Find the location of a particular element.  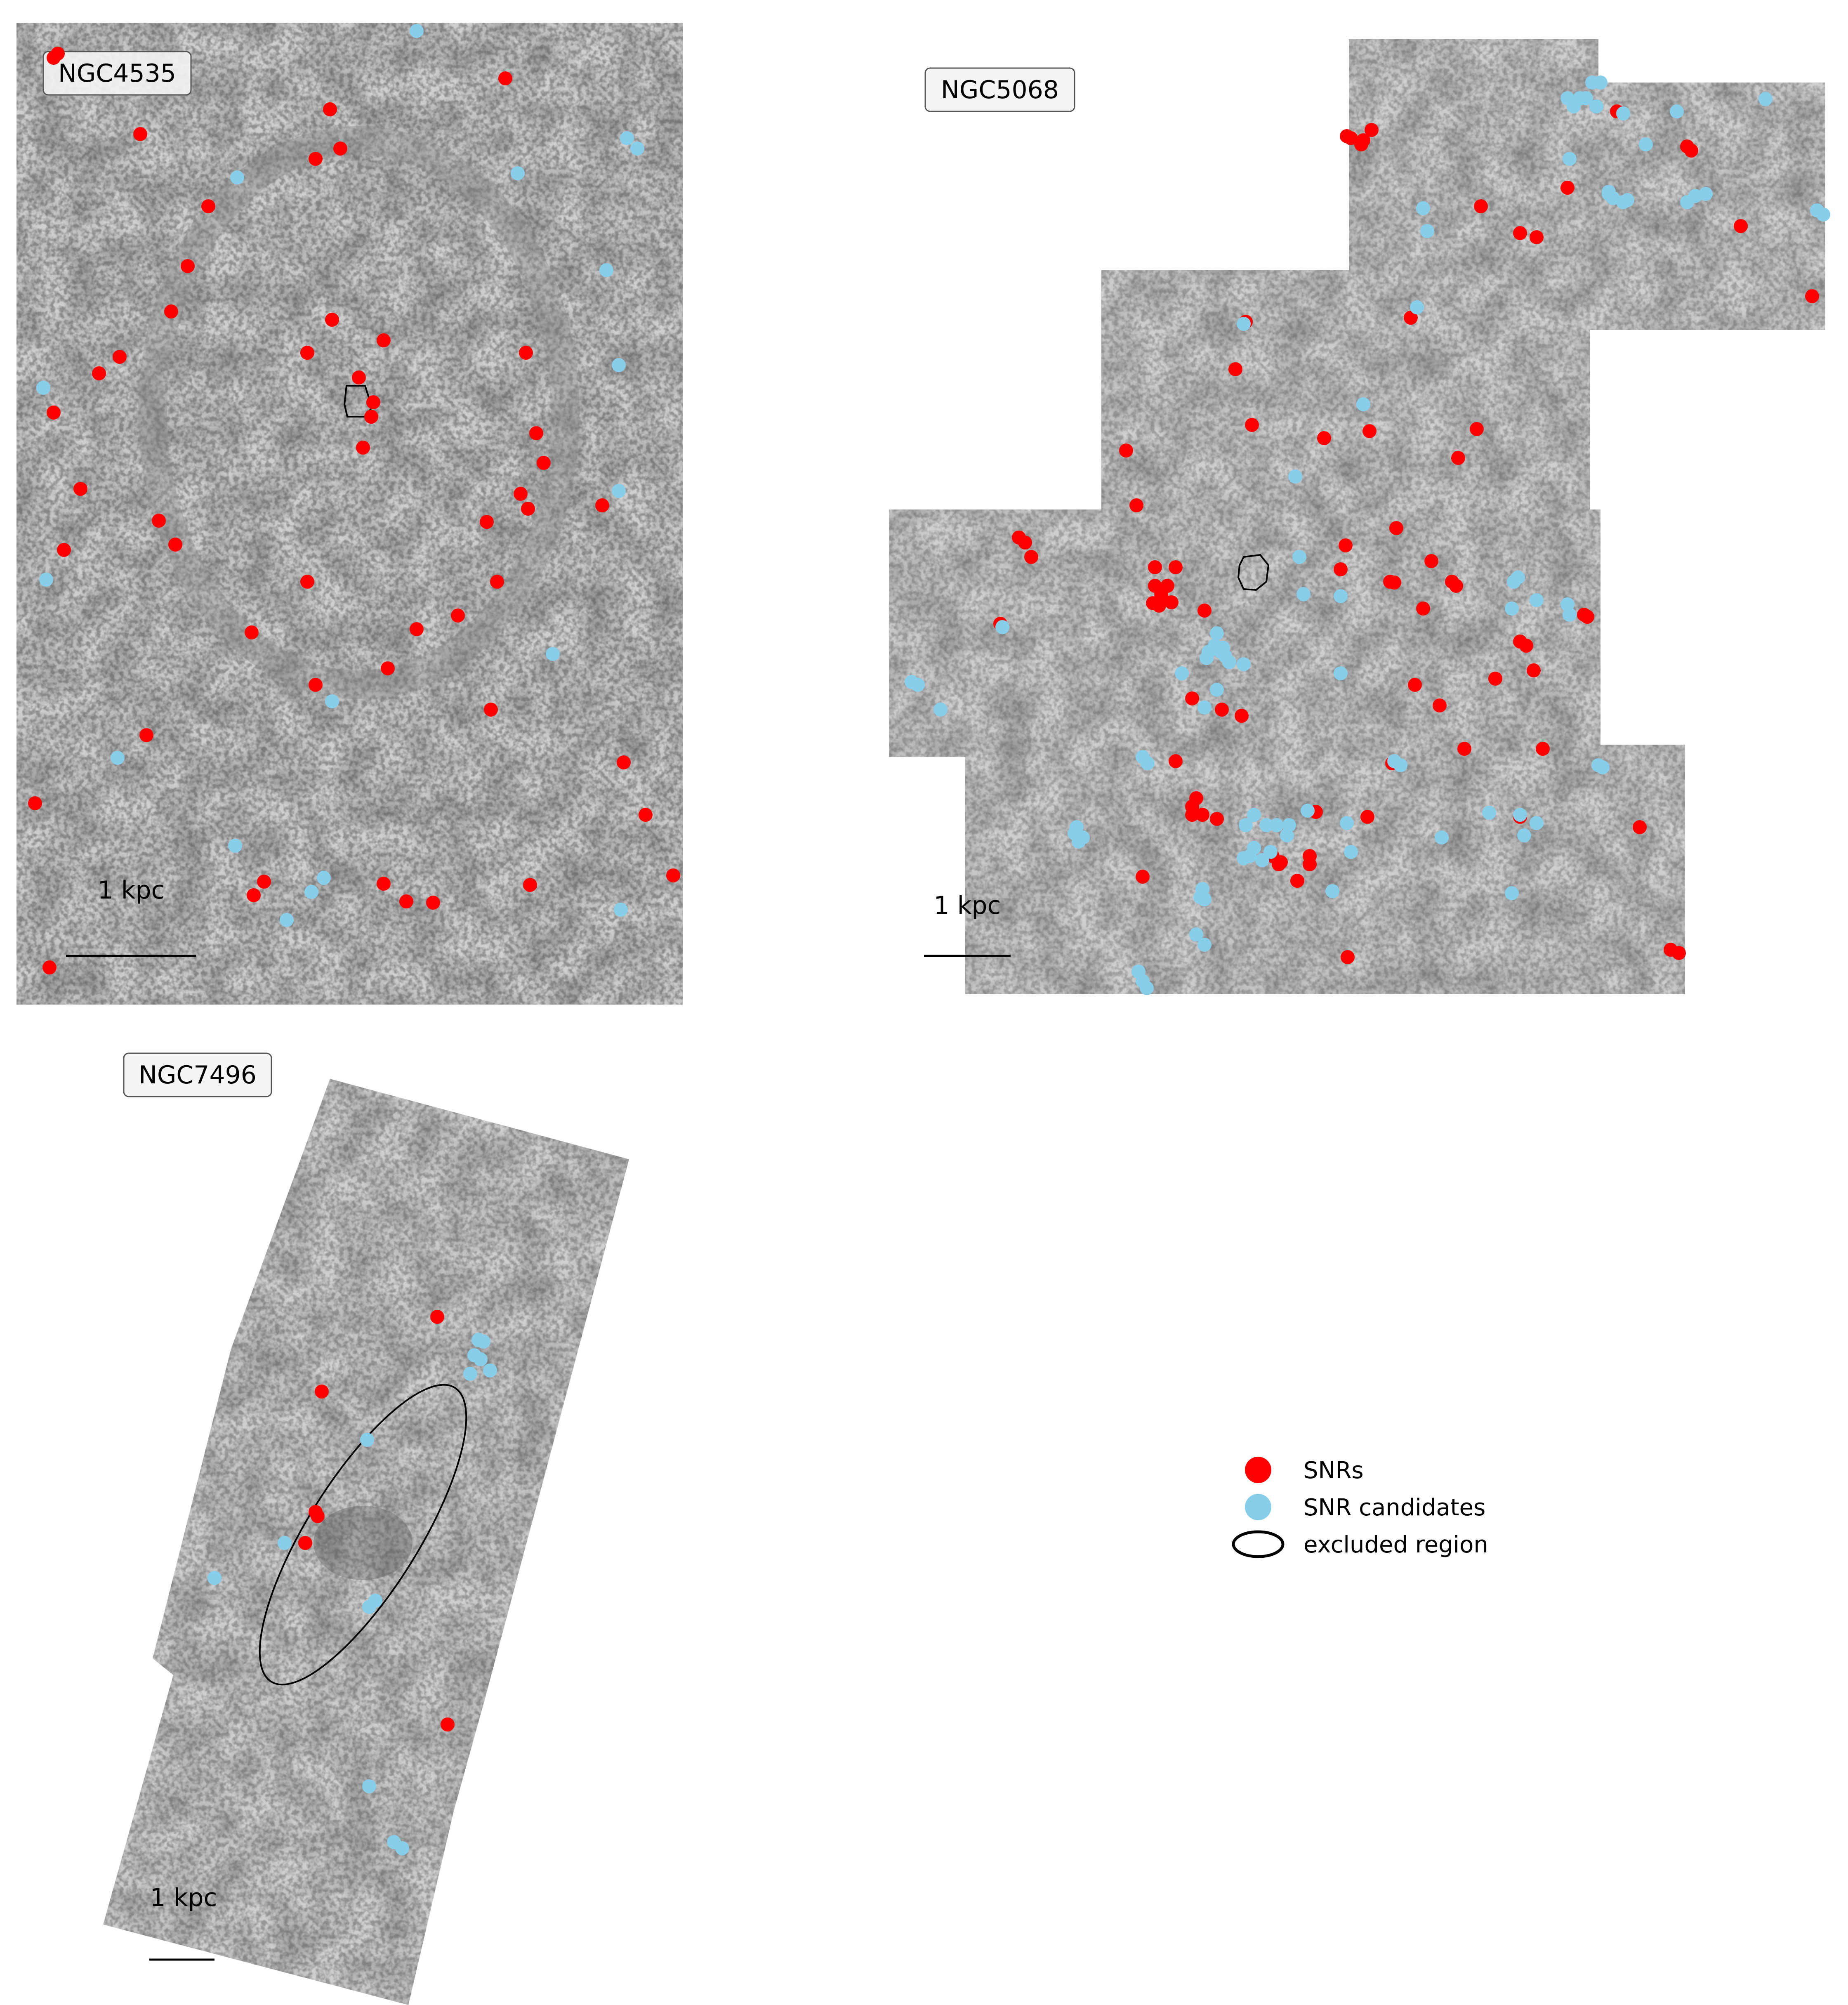

legend-candidate-marker is located at coordinates (1258, 1507).